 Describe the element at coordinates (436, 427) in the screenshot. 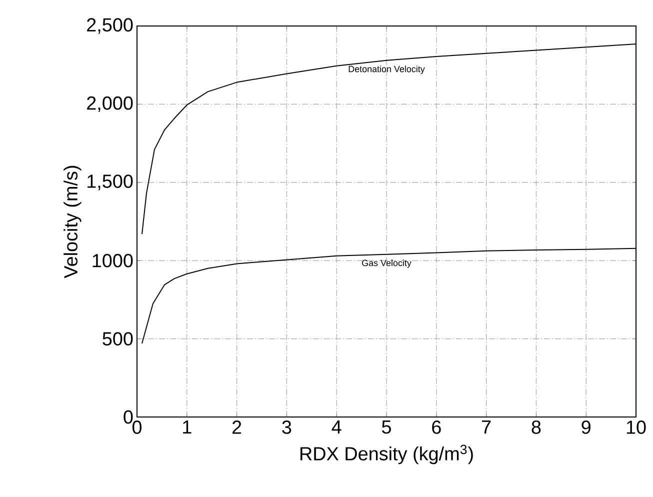

I see `x-tick-label: 6` at that location.